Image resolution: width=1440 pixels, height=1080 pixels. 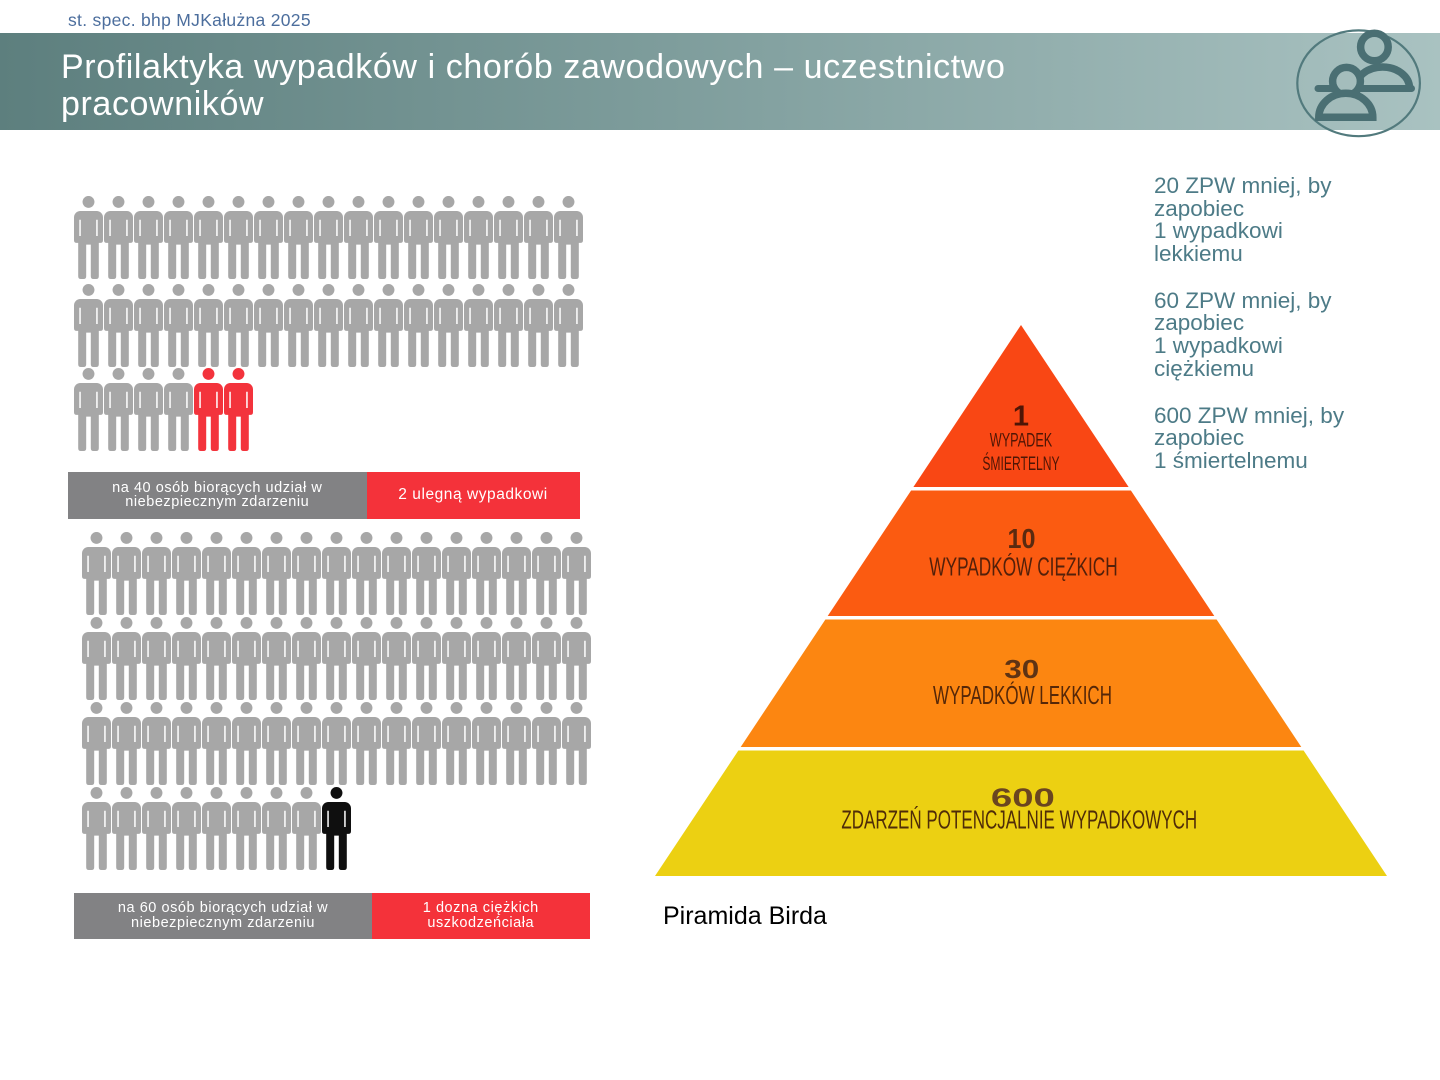 What do you see at coordinates (1023, 567) in the screenshot?
I see `svg-text: WYPADKÓW CIĘŻKICH` at bounding box center [1023, 567].